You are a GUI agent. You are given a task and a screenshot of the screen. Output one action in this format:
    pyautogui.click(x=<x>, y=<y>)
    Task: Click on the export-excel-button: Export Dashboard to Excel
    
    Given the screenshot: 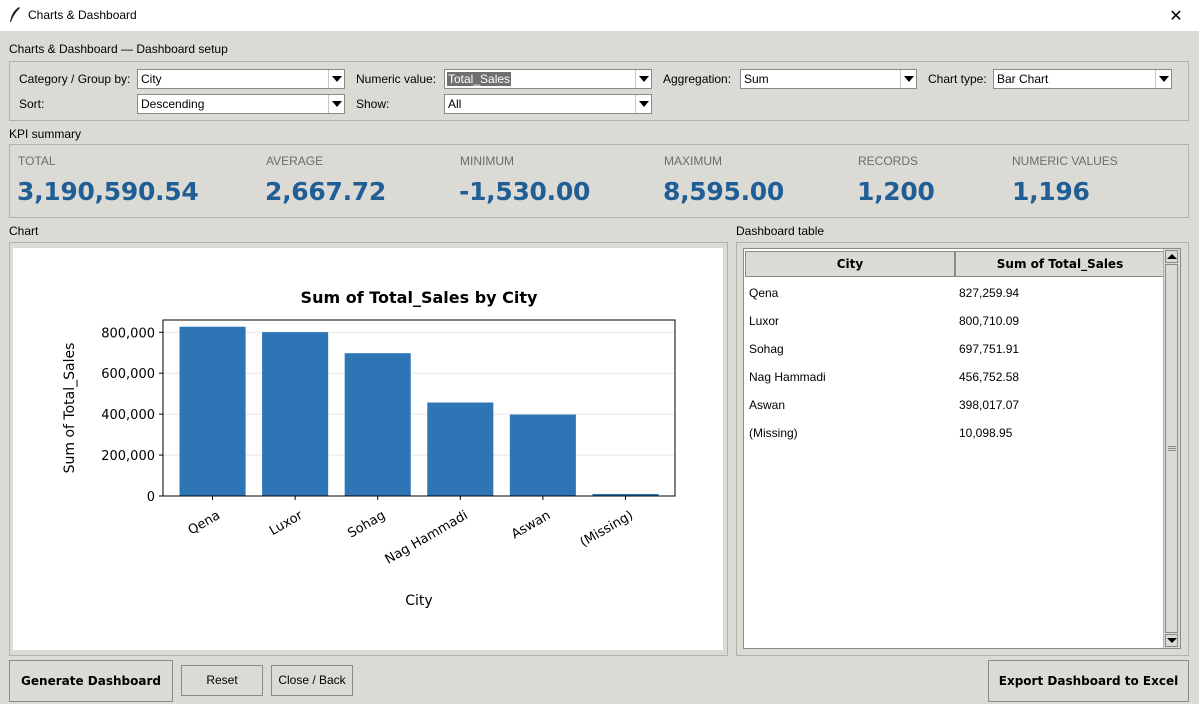 What is the action you would take?
    pyautogui.click(x=1088, y=681)
    